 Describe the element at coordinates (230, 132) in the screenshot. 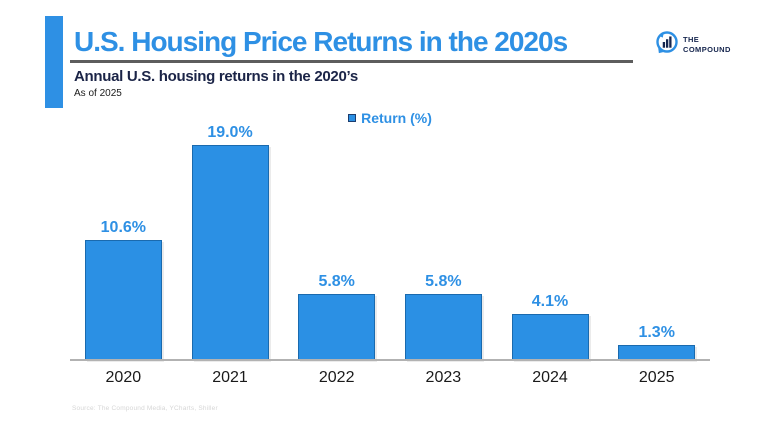

I see `bar-value-label: 19.0%` at that location.